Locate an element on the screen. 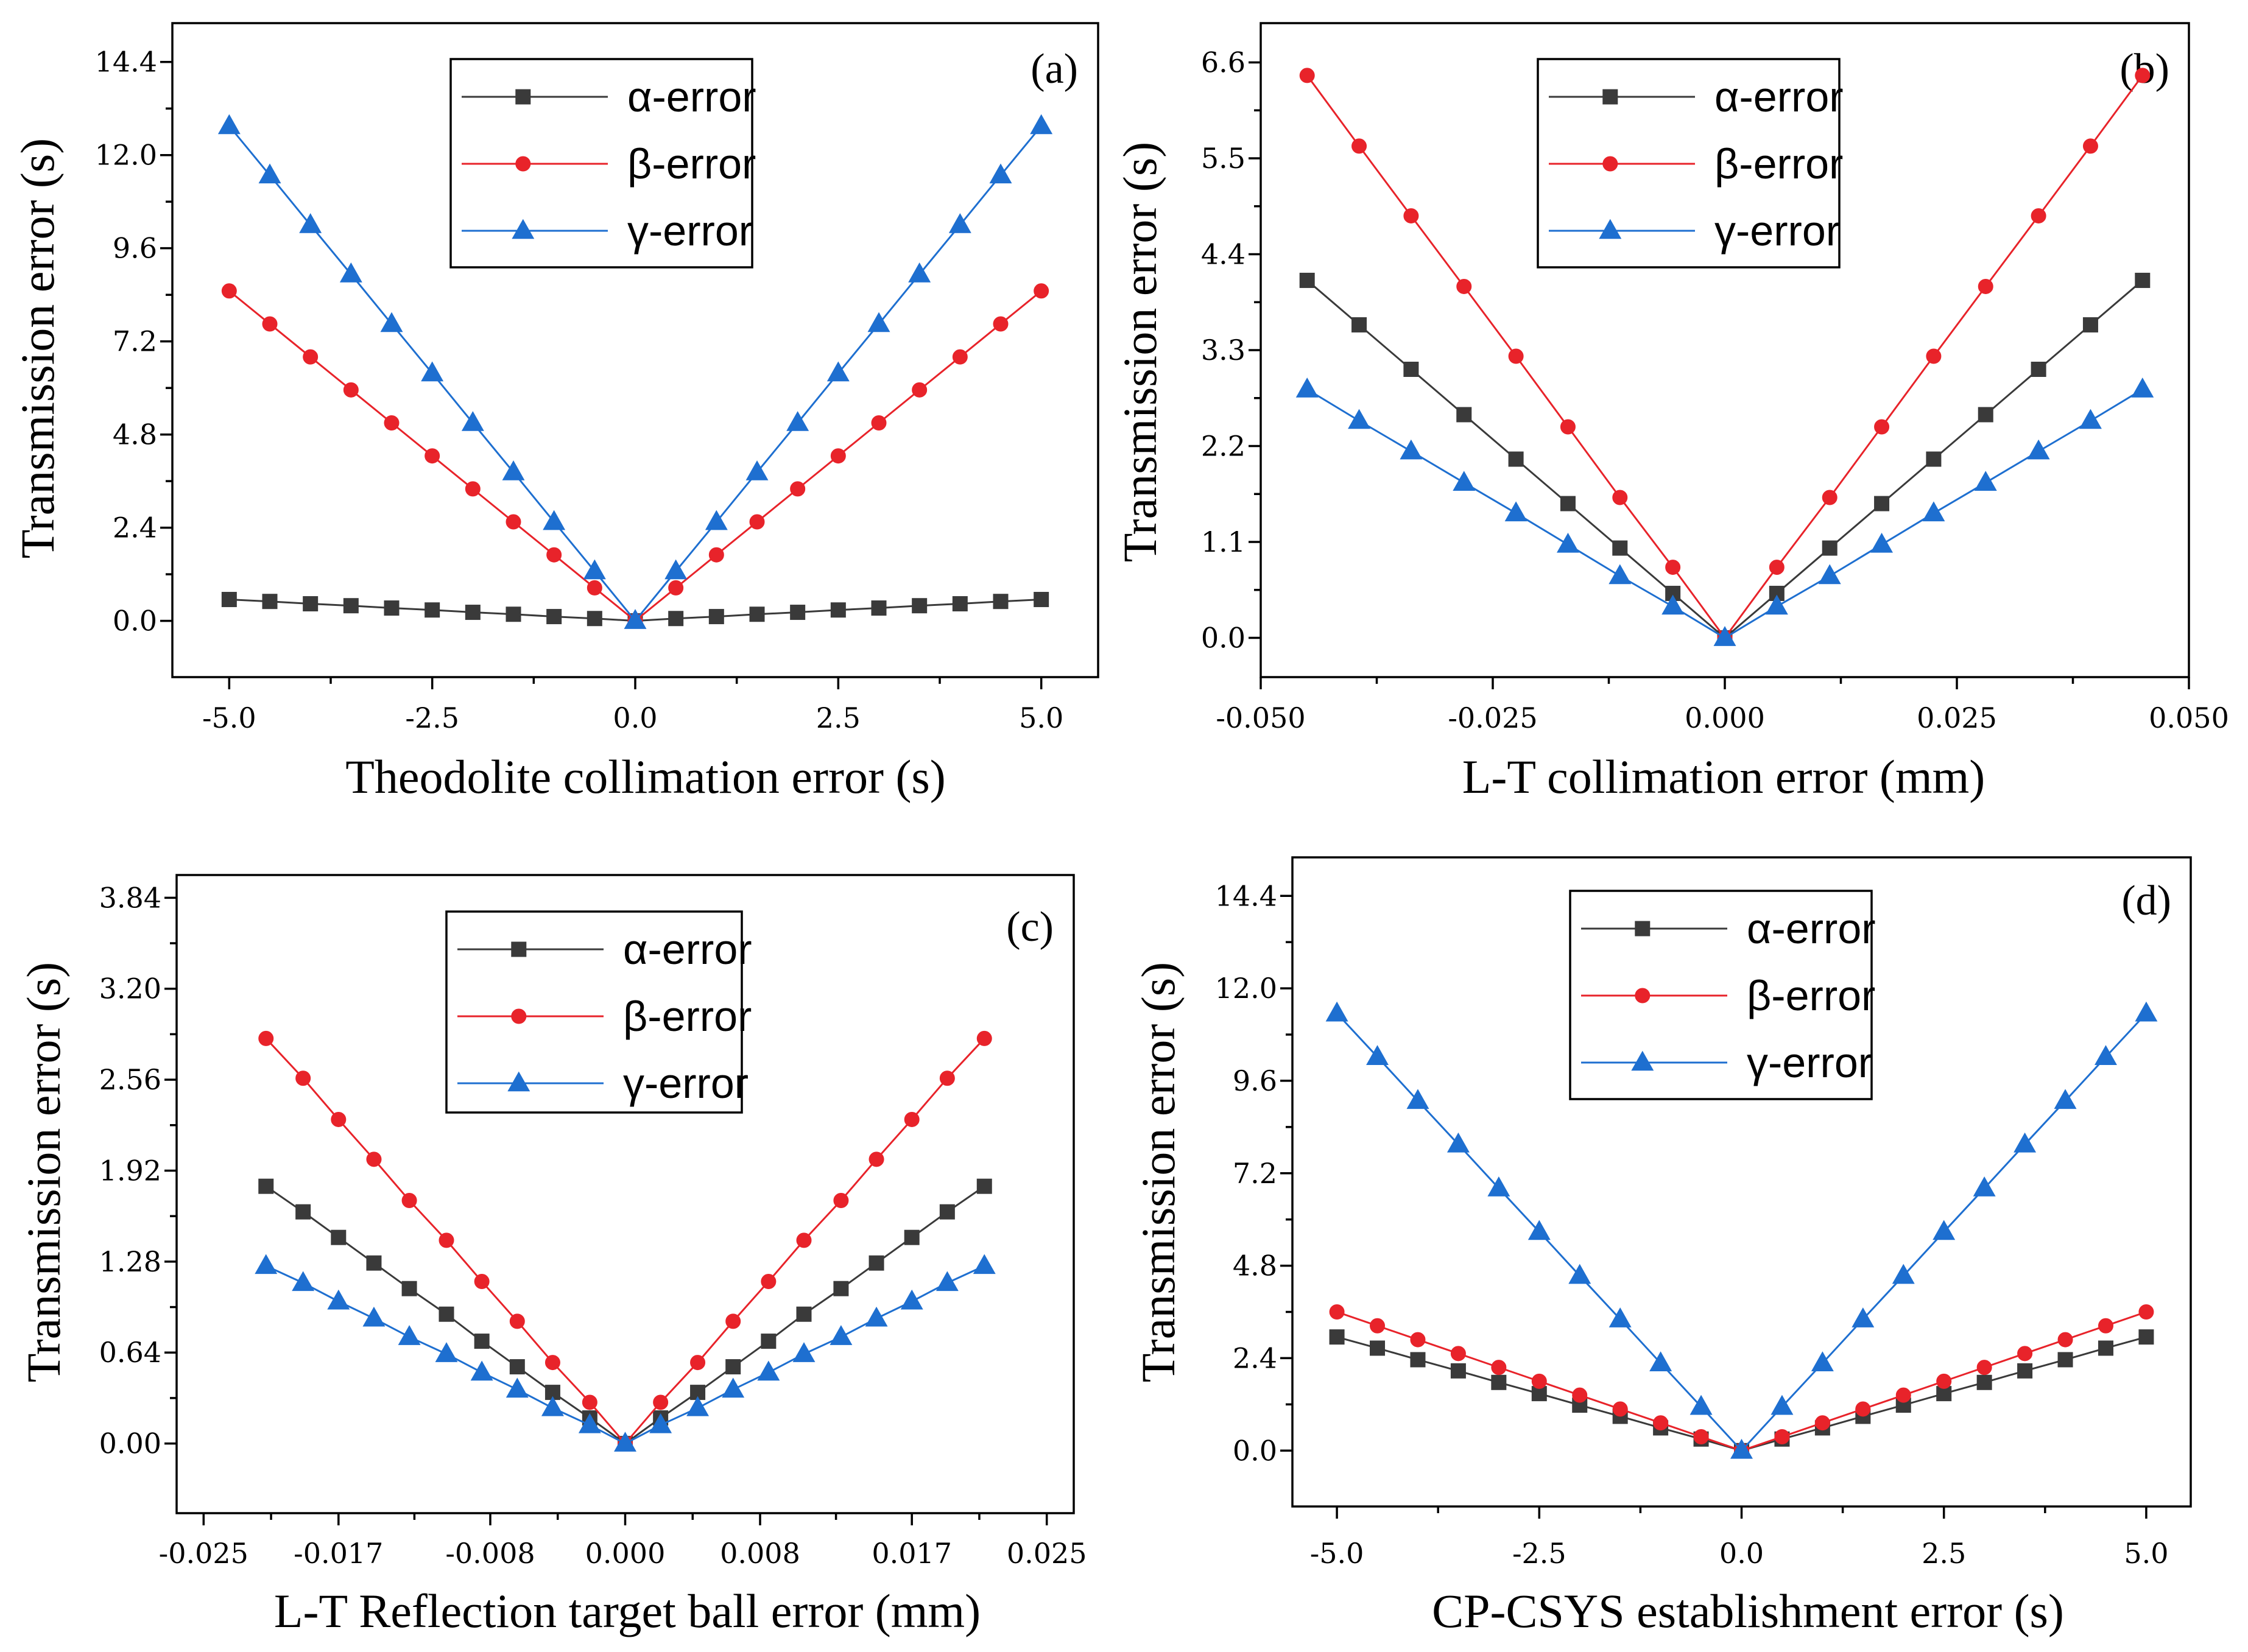 The image size is (2248, 1652). y-tick-label: 3.20 is located at coordinates (130, 989).